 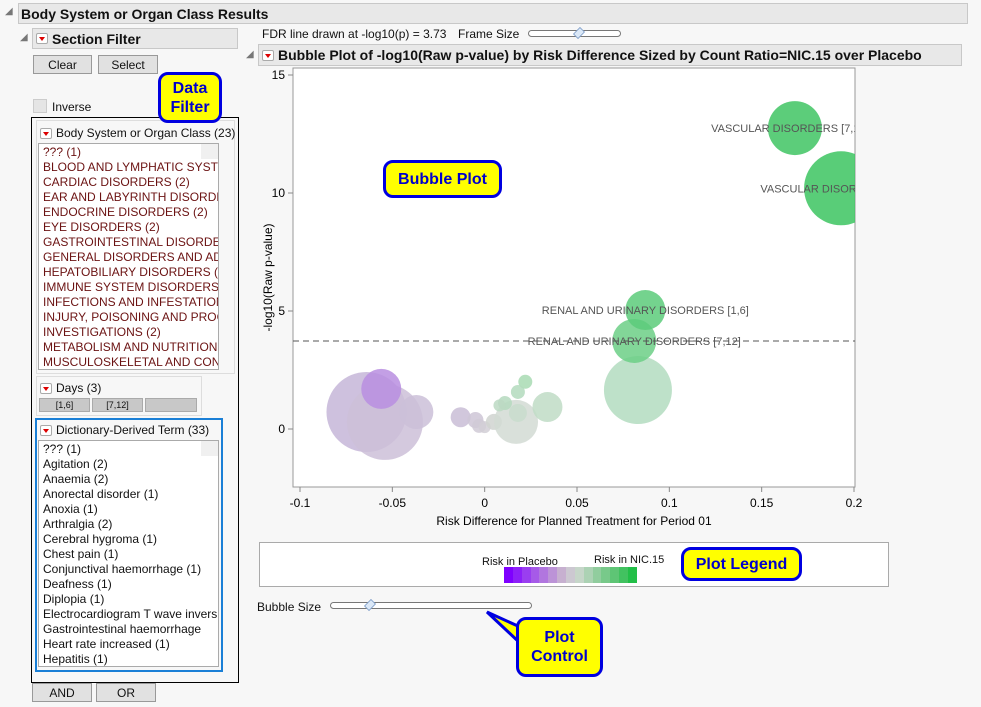 I want to click on bubble-label: RENAL AND URINARY DISORDERS [7,12], so click(x=634, y=342).